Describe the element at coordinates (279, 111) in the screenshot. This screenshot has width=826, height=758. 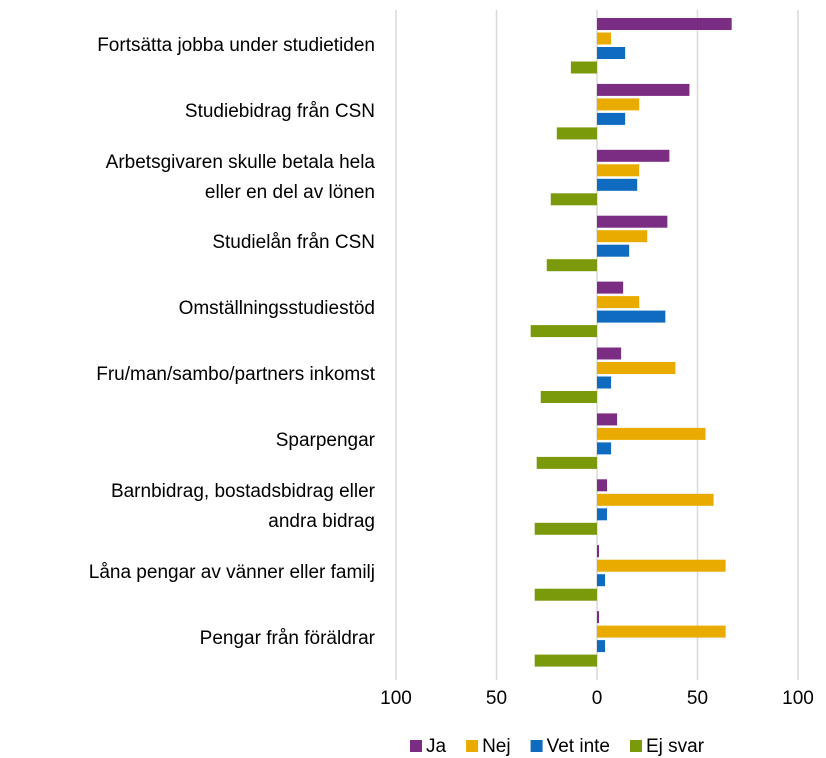
I see `category-label: Studiebidrag från CSN` at that location.